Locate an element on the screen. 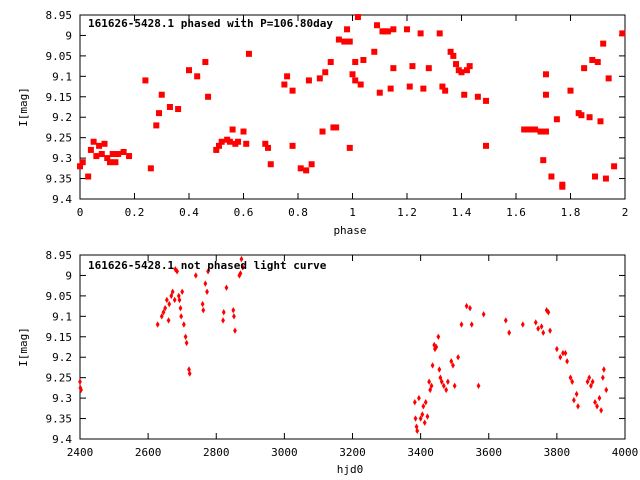 The width and height of the screenshot is (640, 480). y-tick-label: 9.1 is located at coordinates (62, 76).